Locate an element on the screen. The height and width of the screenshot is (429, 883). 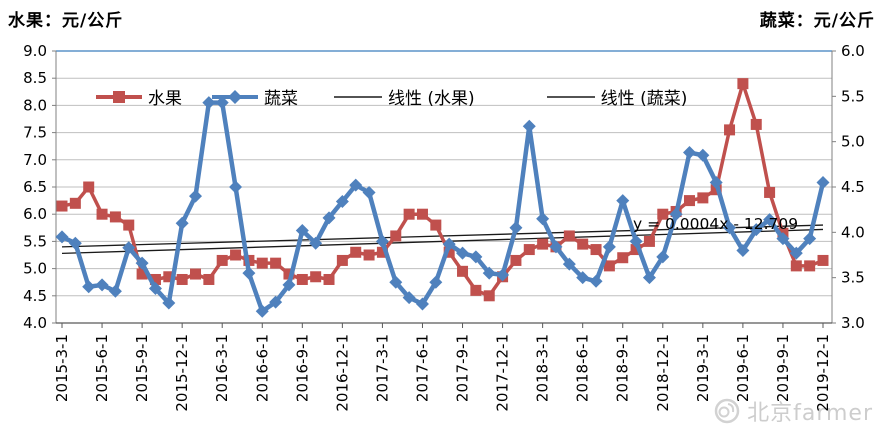
watermark: 北京farmer is located at coordinates (793, 411).